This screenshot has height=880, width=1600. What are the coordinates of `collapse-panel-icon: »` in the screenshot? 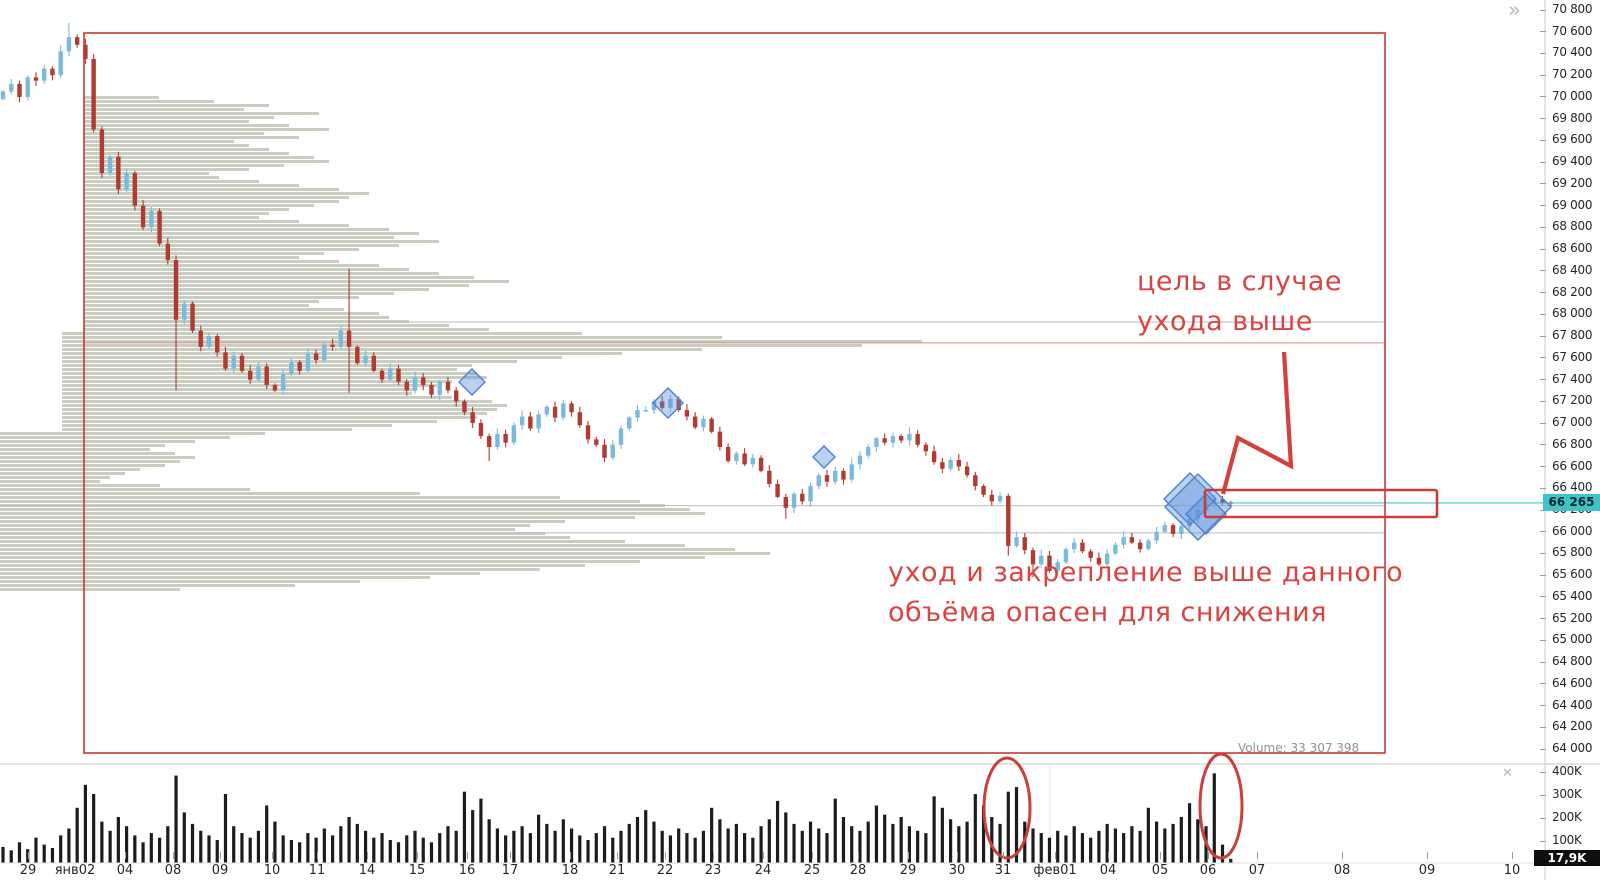 It's located at (1514, 11).